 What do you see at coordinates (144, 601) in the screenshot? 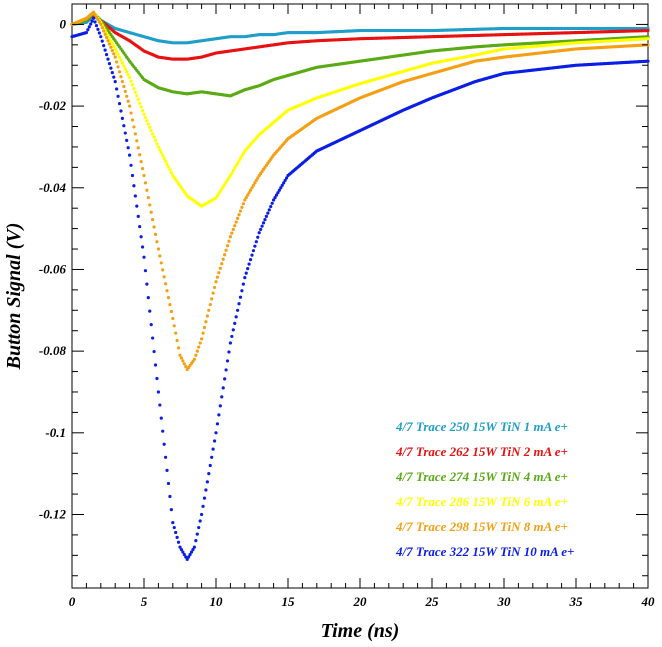
I see `x-tick-label: 5` at bounding box center [144, 601].